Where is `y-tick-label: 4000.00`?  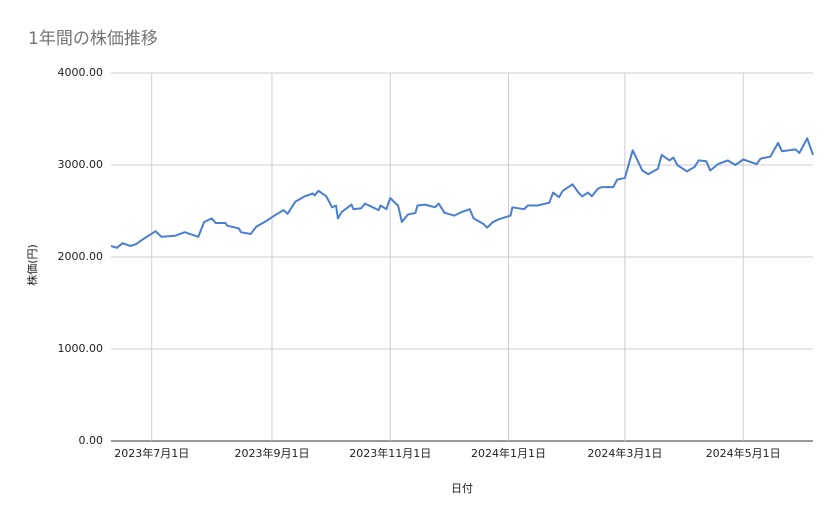 y-tick-label: 4000.00 is located at coordinates (81, 72).